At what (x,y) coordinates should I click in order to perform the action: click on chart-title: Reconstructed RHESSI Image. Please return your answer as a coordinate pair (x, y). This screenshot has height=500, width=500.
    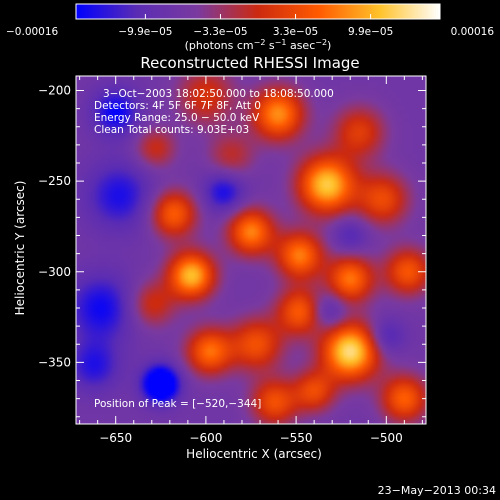
    Looking at the image, I should click on (249, 63).